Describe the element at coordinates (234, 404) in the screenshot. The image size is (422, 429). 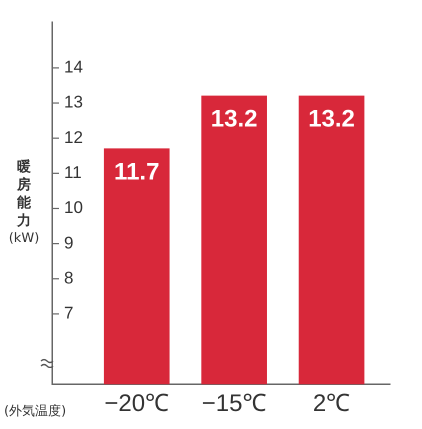
I see `x-tick-label: −15℃` at that location.